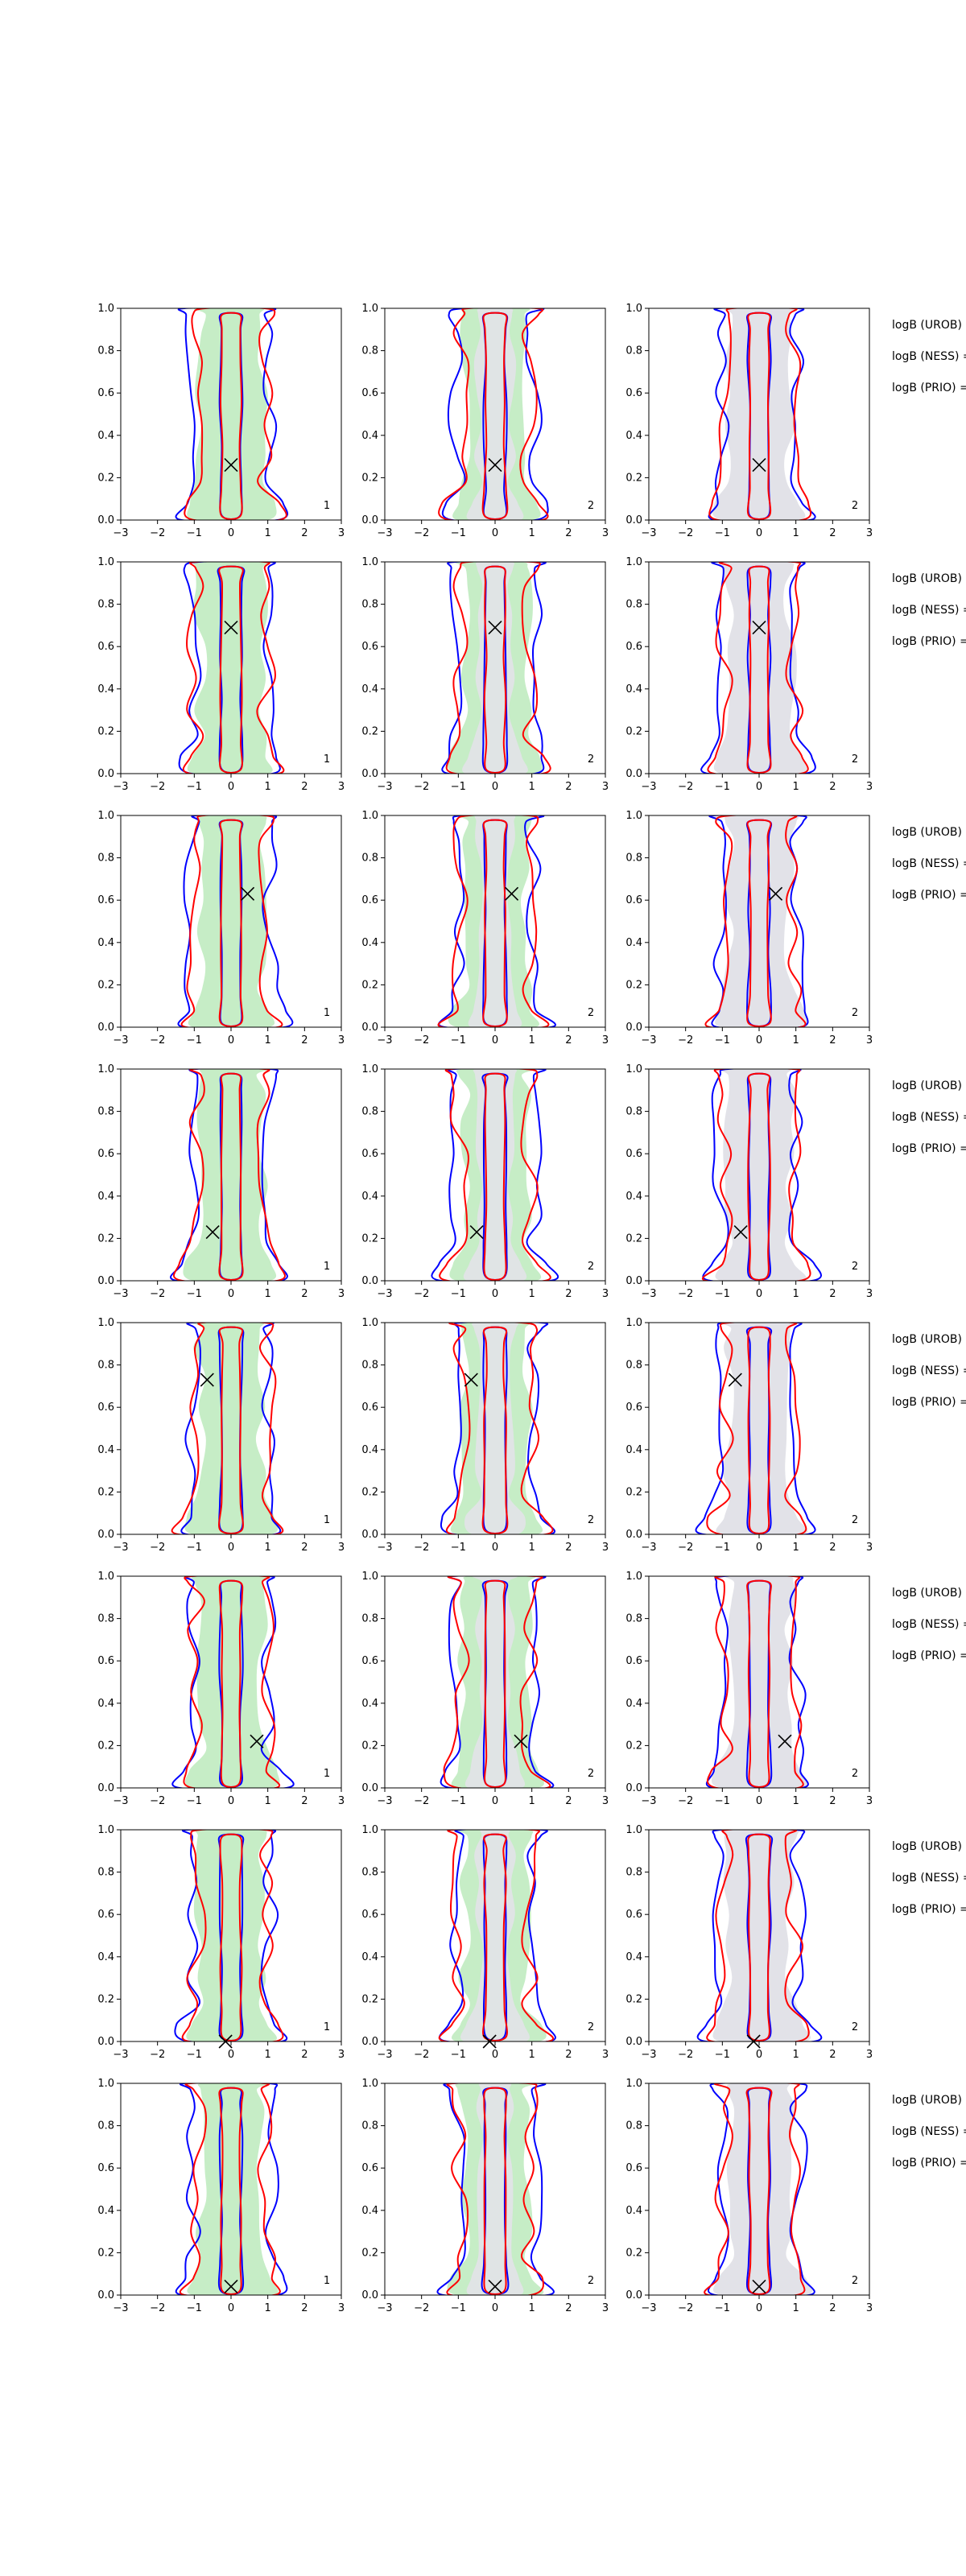 This screenshot has width=966, height=2576. I want to click on shaded-region-inner, so click(495, 1428).